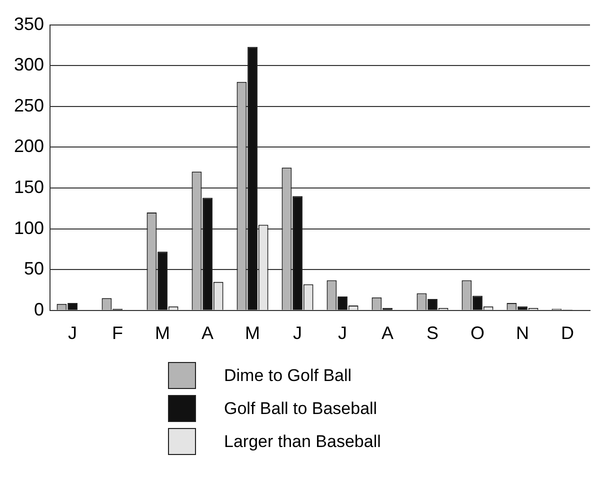 The image size is (608, 502). Describe the element at coordinates (29, 186) in the screenshot. I see `y-tick-label: 150` at that location.